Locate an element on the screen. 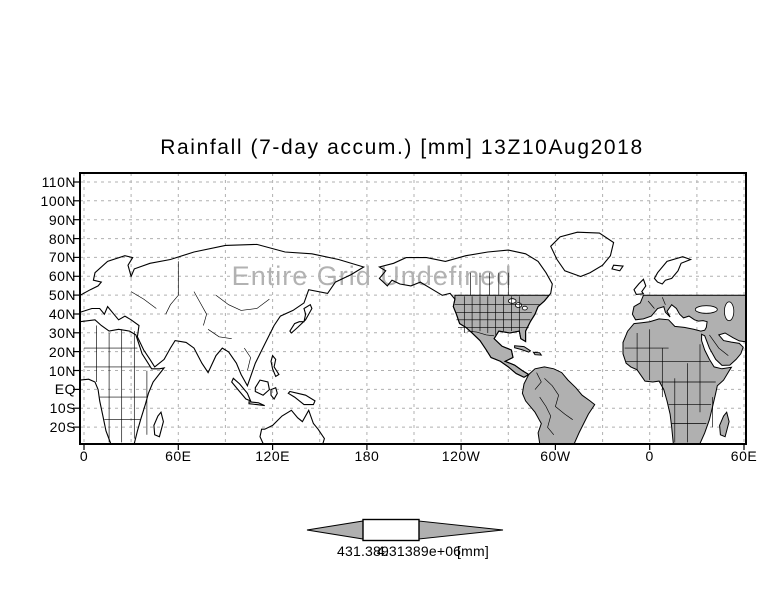  lon-tick-label: 180 is located at coordinates (367, 456).